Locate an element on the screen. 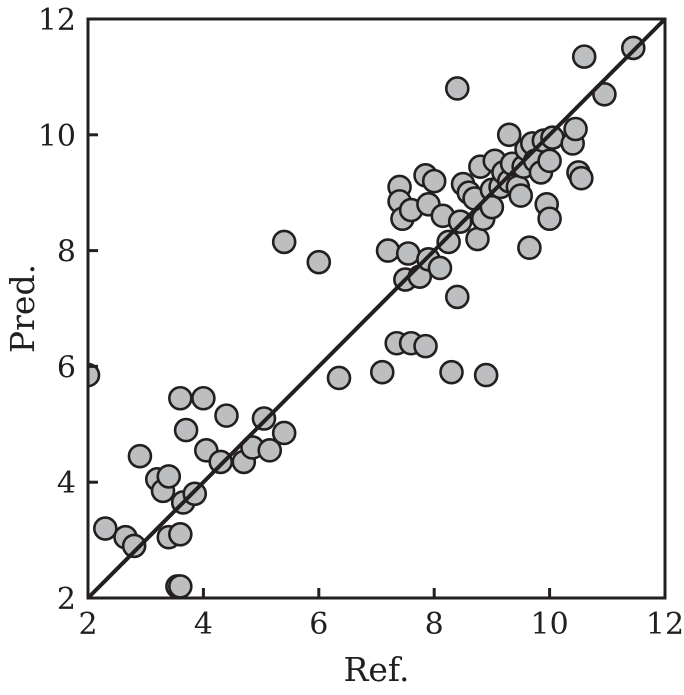 The width and height of the screenshot is (684, 695). x-tick-label: 10 is located at coordinates (550, 624).